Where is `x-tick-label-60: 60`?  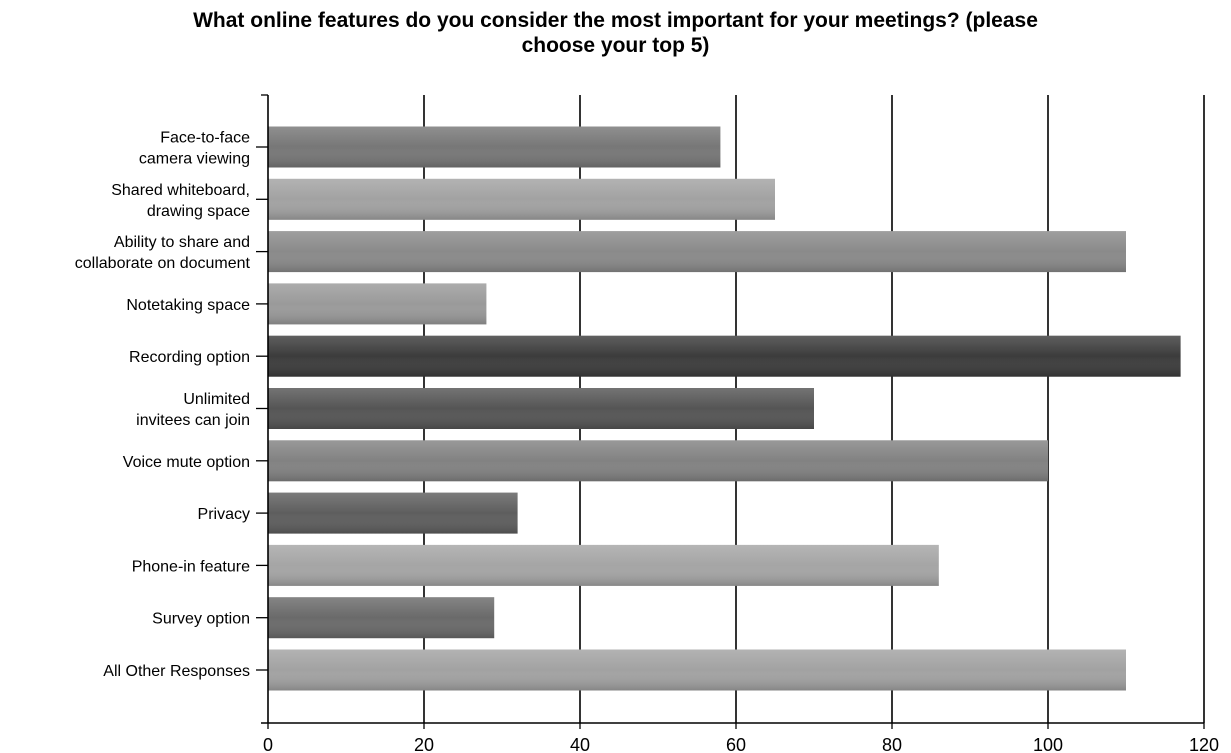
x-tick-label-60: 60 is located at coordinates (736, 744).